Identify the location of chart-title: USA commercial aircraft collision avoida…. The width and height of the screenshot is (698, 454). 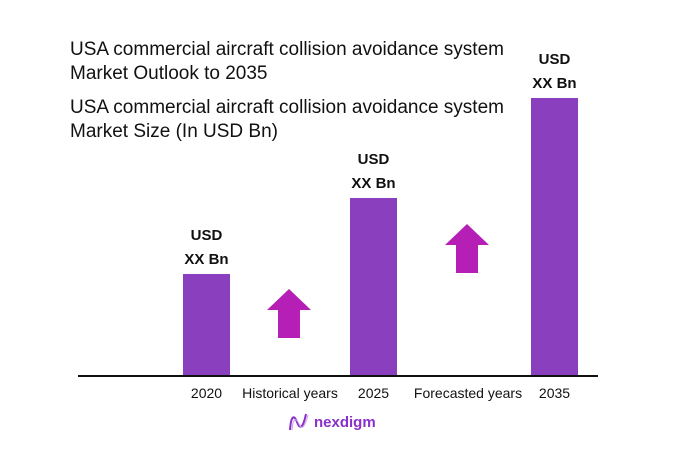
(287, 61).